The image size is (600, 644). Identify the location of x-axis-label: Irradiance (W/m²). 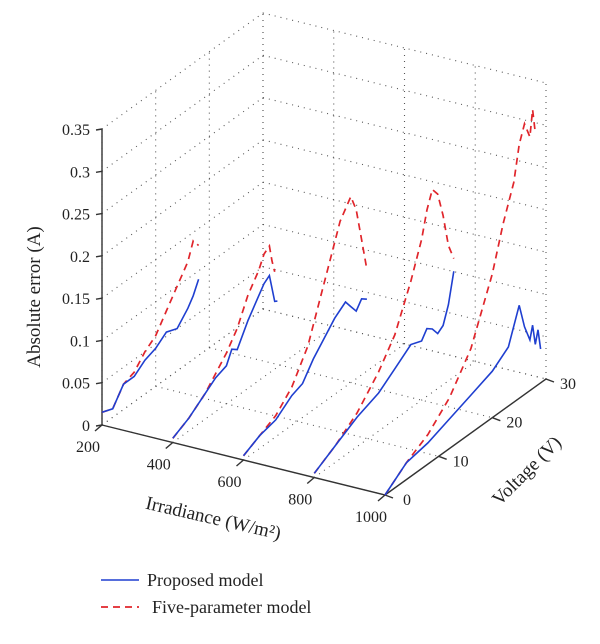
(213, 519).